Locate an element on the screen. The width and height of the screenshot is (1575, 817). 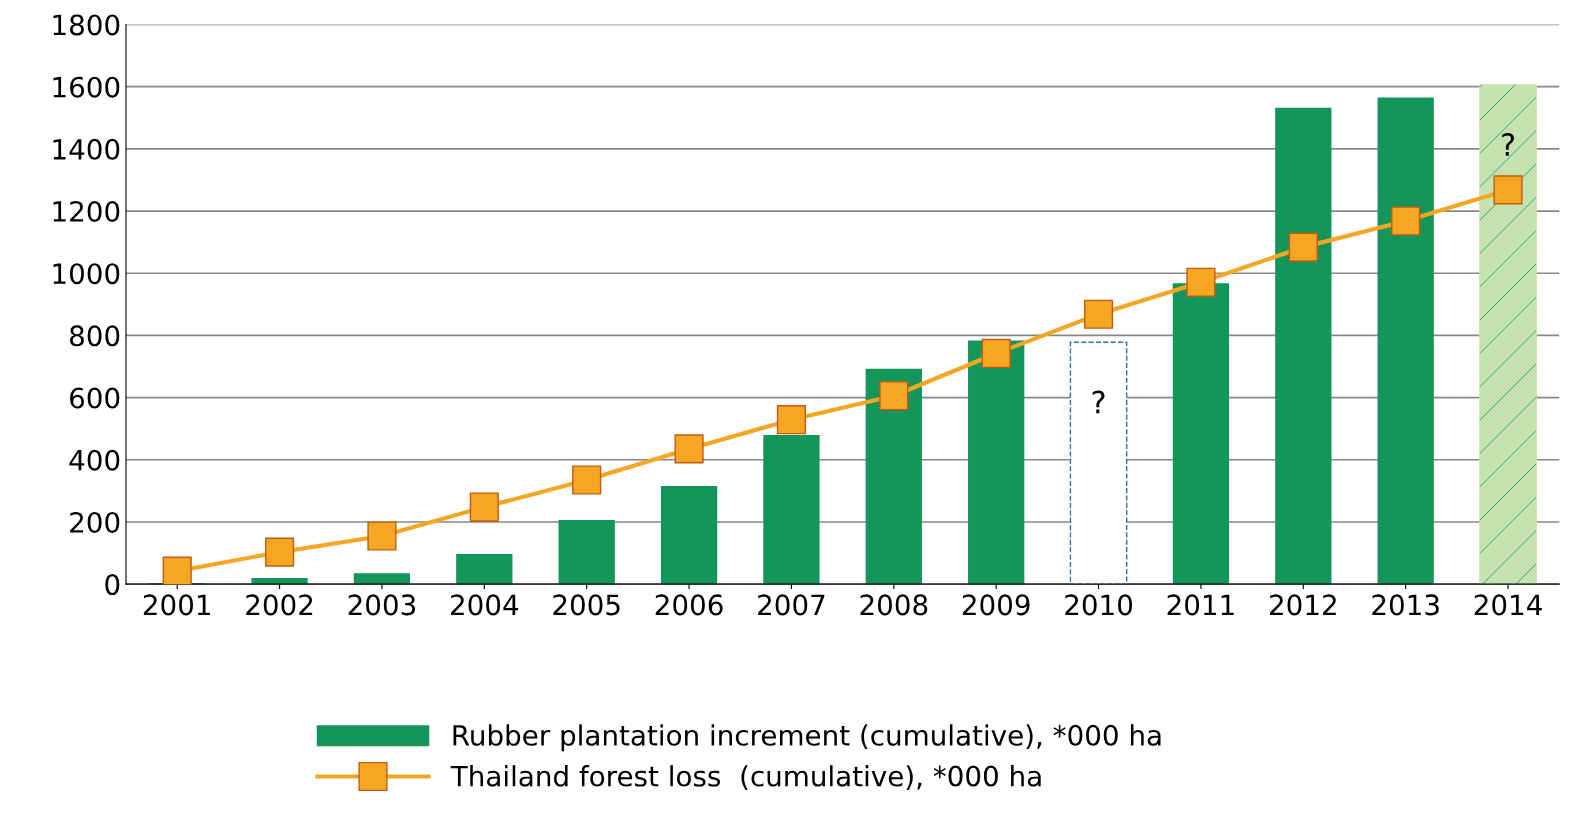
y-tick-label: 1000 is located at coordinates (86, 274).